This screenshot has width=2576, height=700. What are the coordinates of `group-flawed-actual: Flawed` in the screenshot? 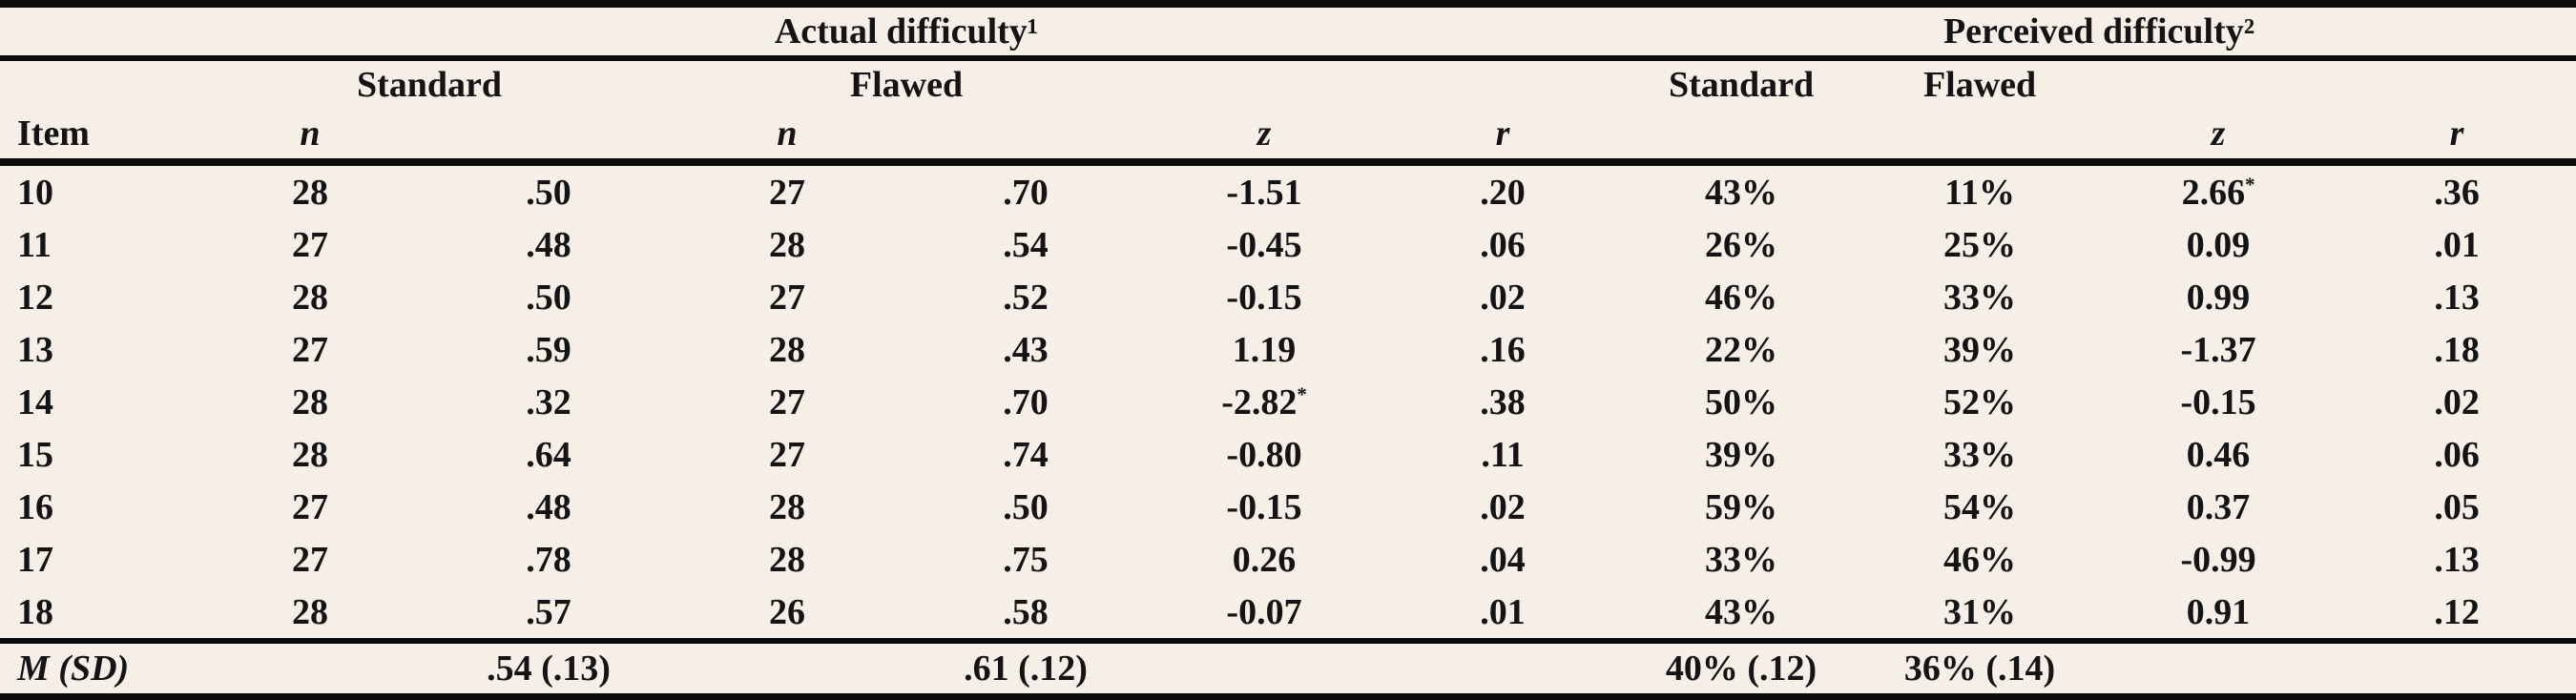 It's located at (906, 85).